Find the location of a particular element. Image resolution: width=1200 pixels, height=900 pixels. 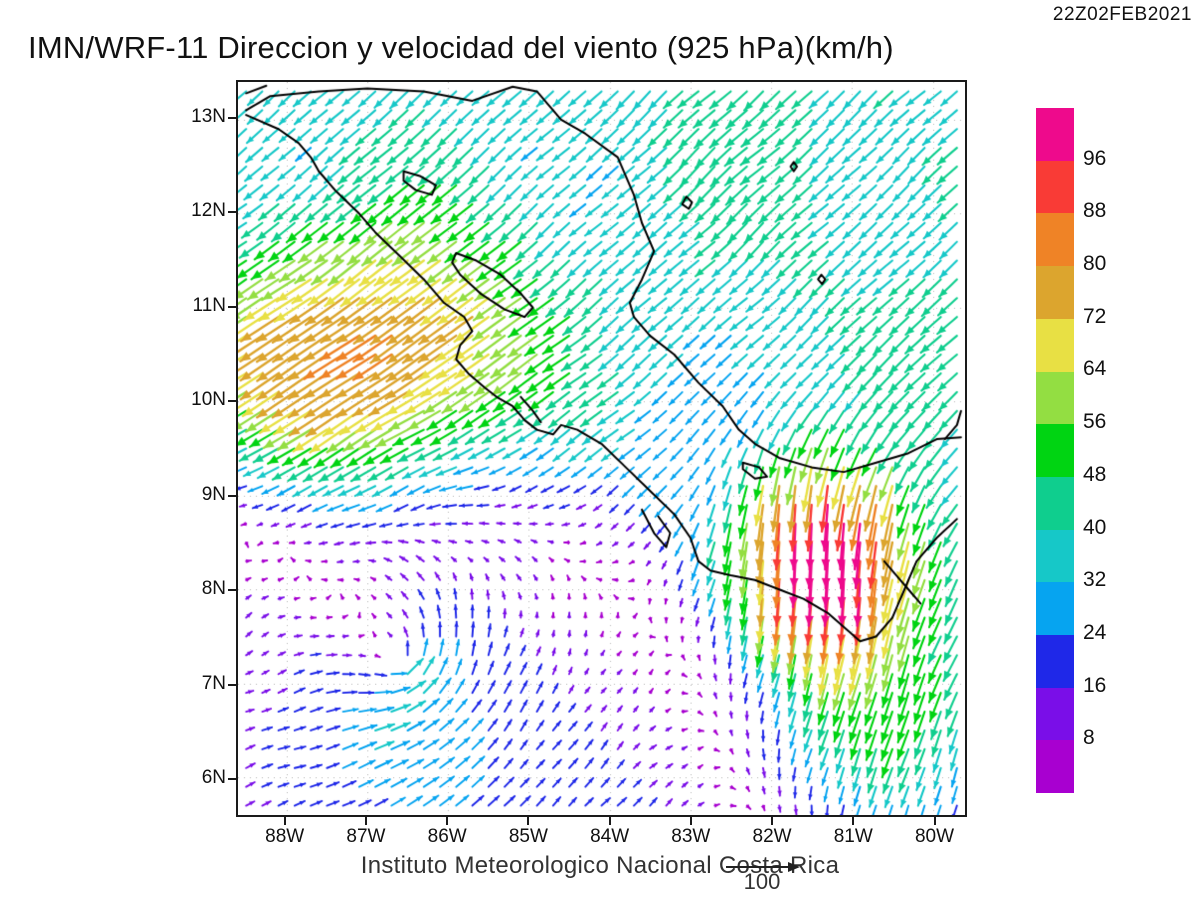

colorbar-tick-label: 64 is located at coordinates (1095, 369).